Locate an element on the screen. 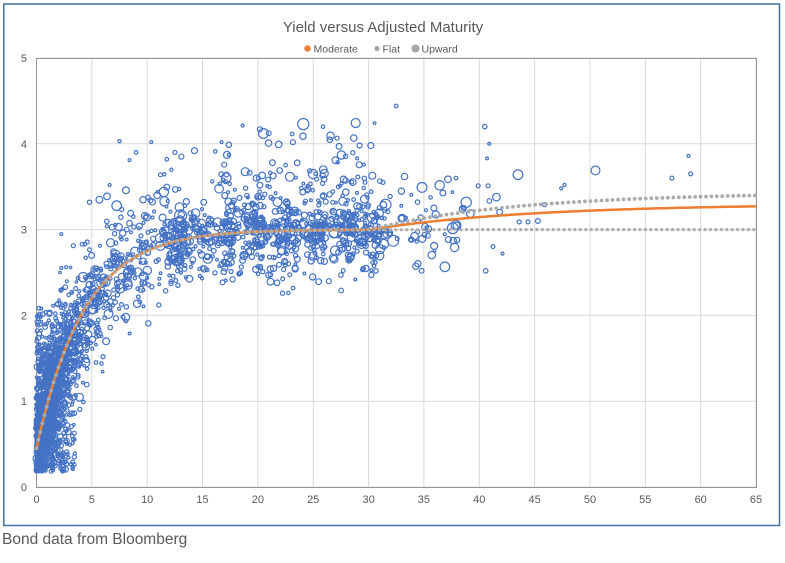 This screenshot has height=563, width=785. svg-text: 60 is located at coordinates (701, 500).